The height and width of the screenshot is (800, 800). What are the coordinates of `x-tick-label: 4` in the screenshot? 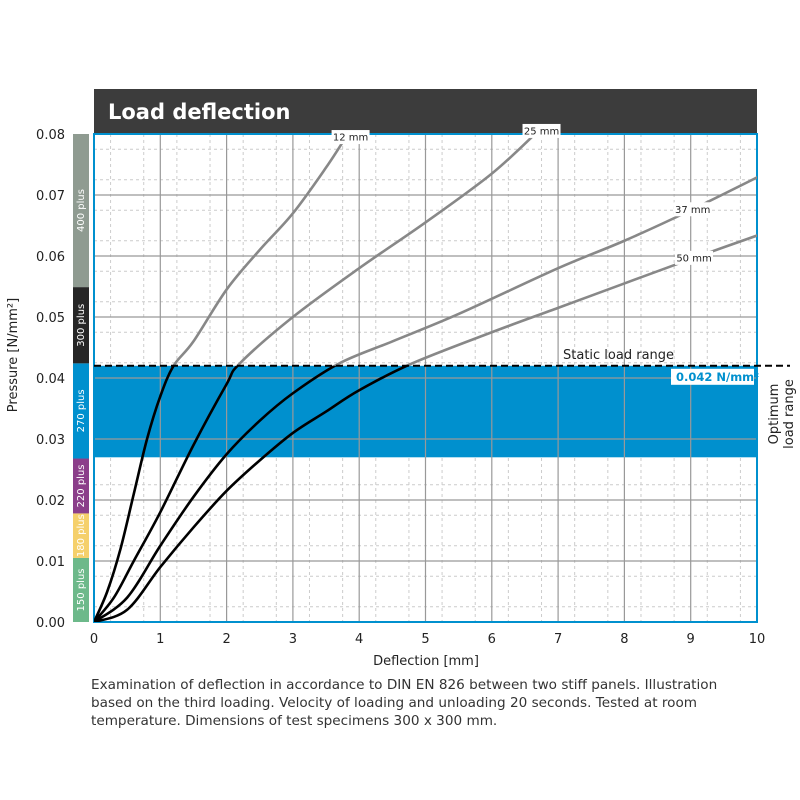 It's located at (359, 639).